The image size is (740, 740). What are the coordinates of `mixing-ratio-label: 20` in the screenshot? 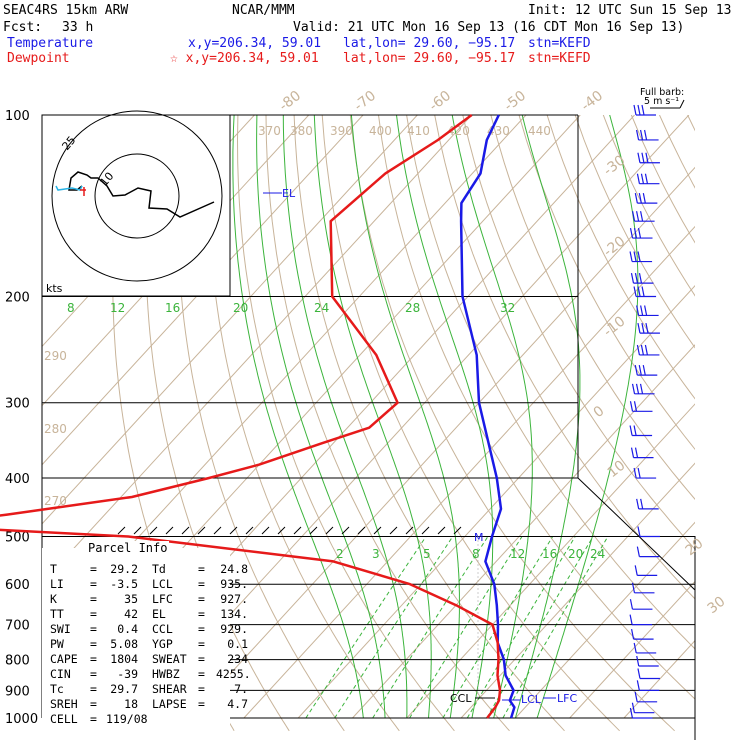 It's located at (575, 554).